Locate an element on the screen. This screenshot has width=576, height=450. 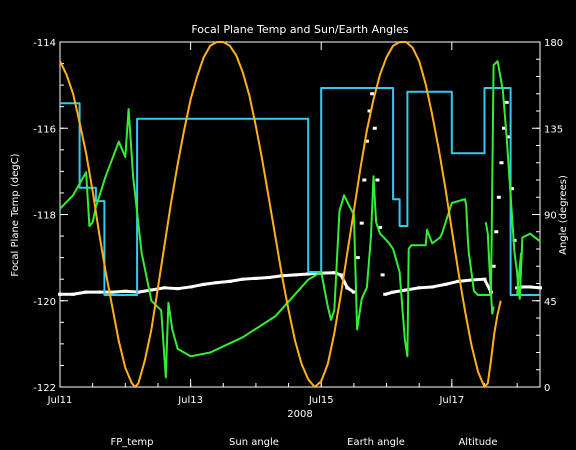
legend-earth-angle: Earth angle is located at coordinates (376, 442).